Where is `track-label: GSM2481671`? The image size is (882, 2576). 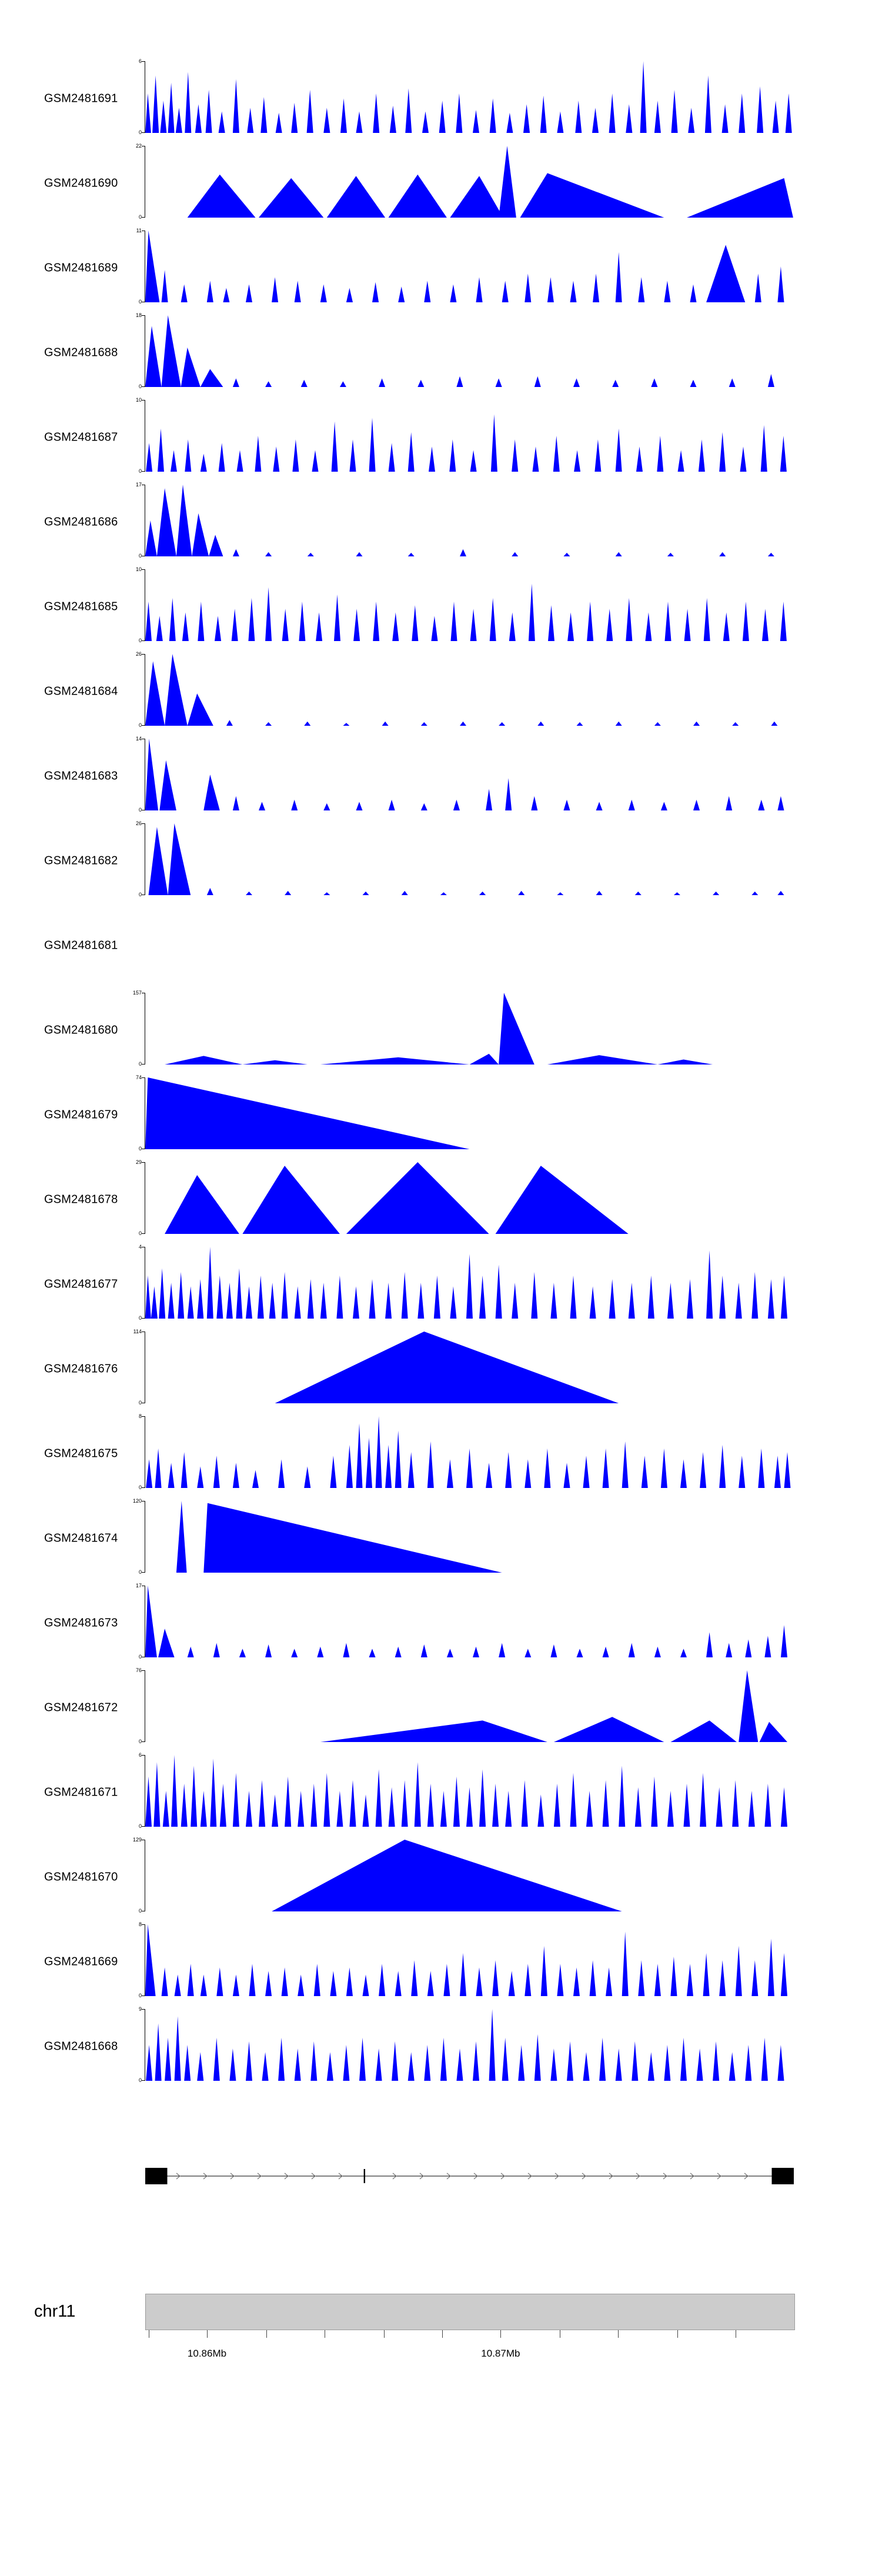 track-label: GSM2481671 is located at coordinates (81, 1792).